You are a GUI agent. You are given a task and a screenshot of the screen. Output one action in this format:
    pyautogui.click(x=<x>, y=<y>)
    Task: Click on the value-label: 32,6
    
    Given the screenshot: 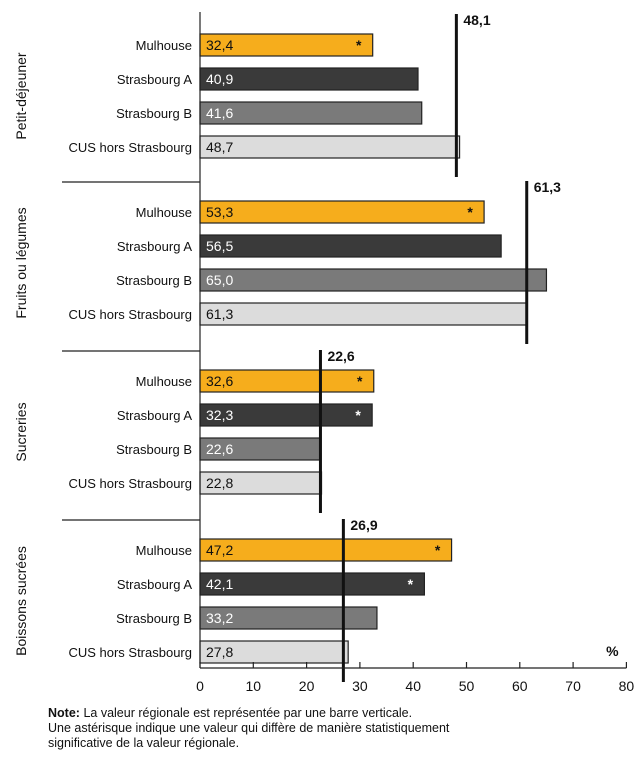 What is the action you would take?
    pyautogui.click(x=219, y=381)
    